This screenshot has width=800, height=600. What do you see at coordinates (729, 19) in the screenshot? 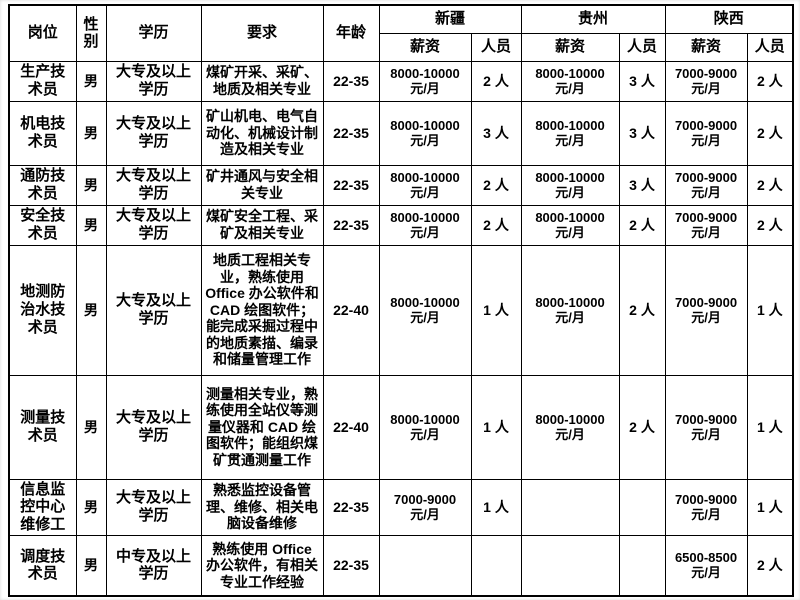
I see `header-region-shaanxi: 陕西` at bounding box center [729, 19].